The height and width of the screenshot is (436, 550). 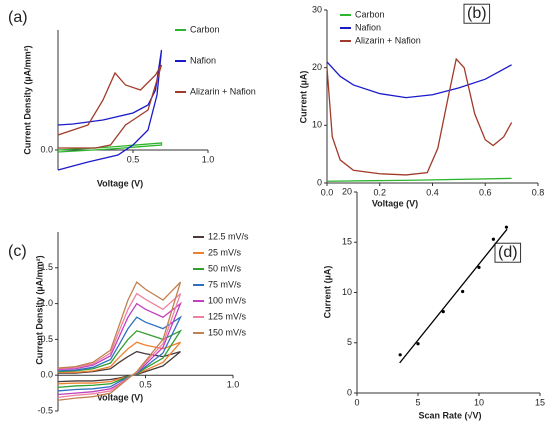 I want to click on panel-label: (d), so click(x=508, y=252).